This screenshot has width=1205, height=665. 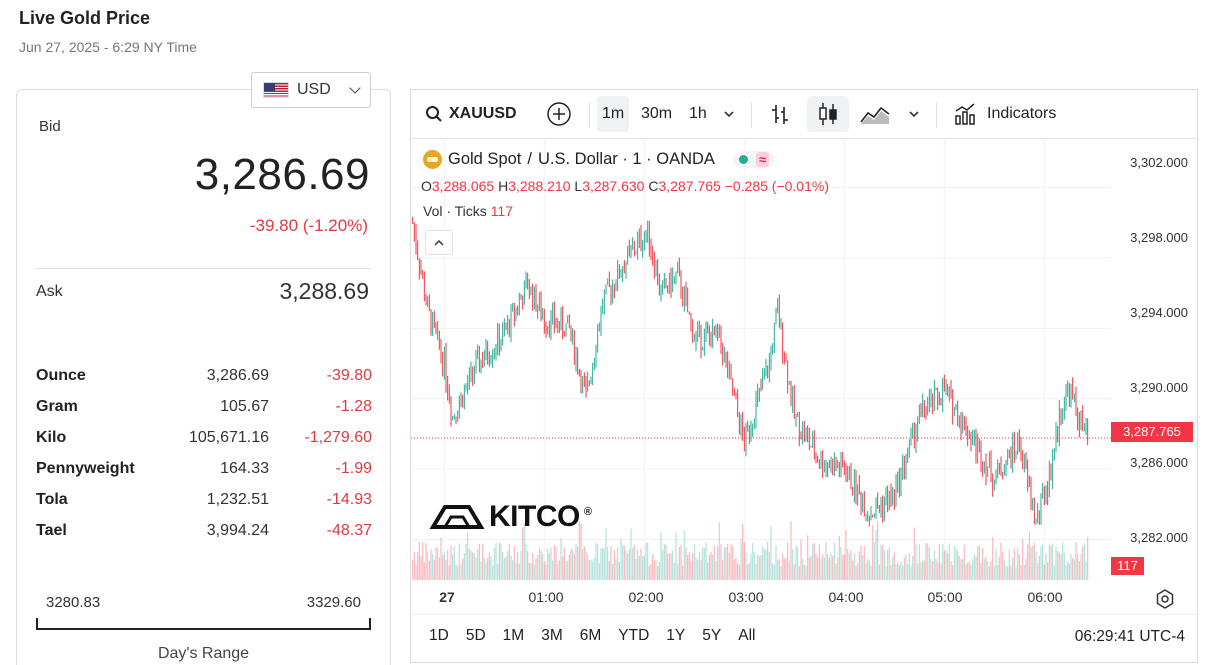 I want to click on range-tab-3m: 3M, so click(x=552, y=635).